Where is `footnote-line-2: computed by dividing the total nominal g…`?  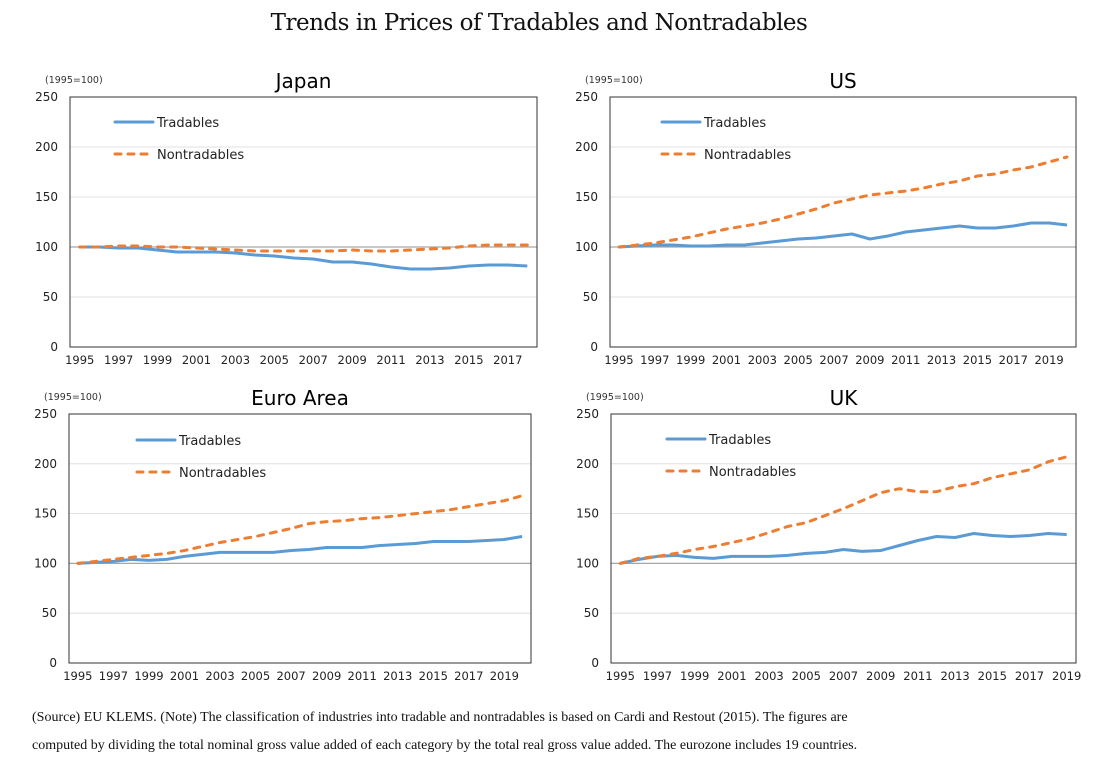
footnote-line-2: computed by dividing the total nominal g… is located at coordinates (445, 745).